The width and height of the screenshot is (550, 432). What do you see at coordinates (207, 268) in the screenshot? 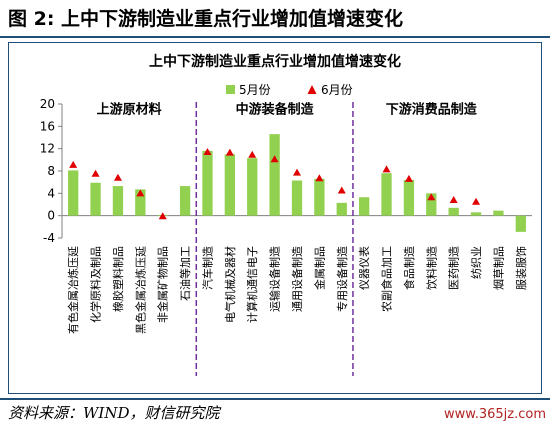
I see `x-tick-label: 汽车制造` at bounding box center [207, 268].